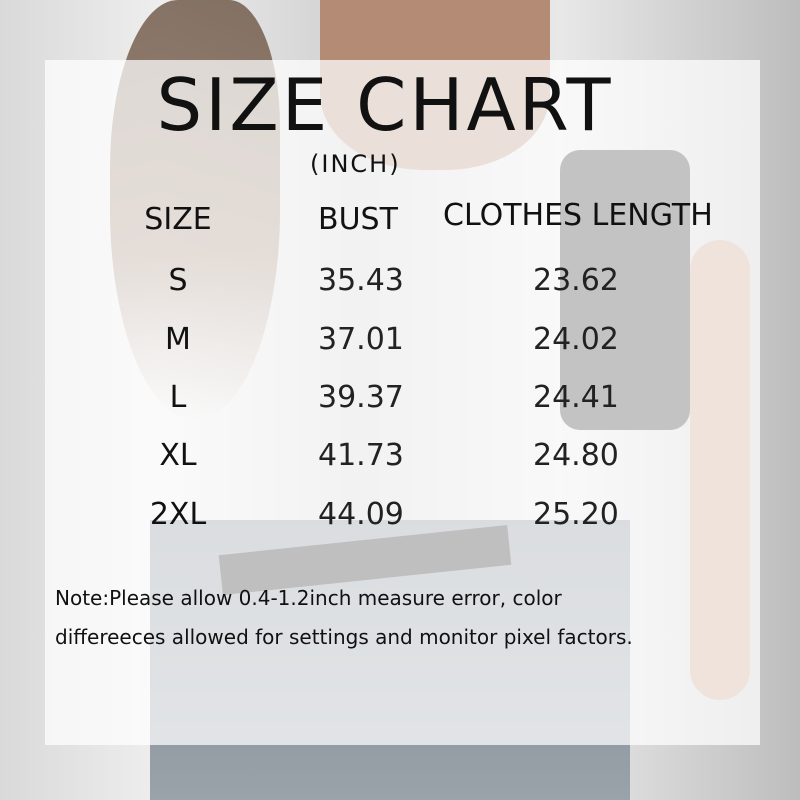 The width and height of the screenshot is (800, 800). What do you see at coordinates (576, 455) in the screenshot?
I see `length-cell: 24.80` at bounding box center [576, 455].